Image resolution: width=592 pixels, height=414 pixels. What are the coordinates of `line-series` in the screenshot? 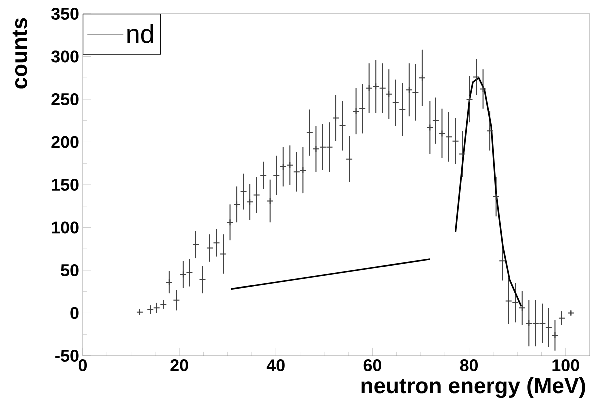 It's located at (488, 192).